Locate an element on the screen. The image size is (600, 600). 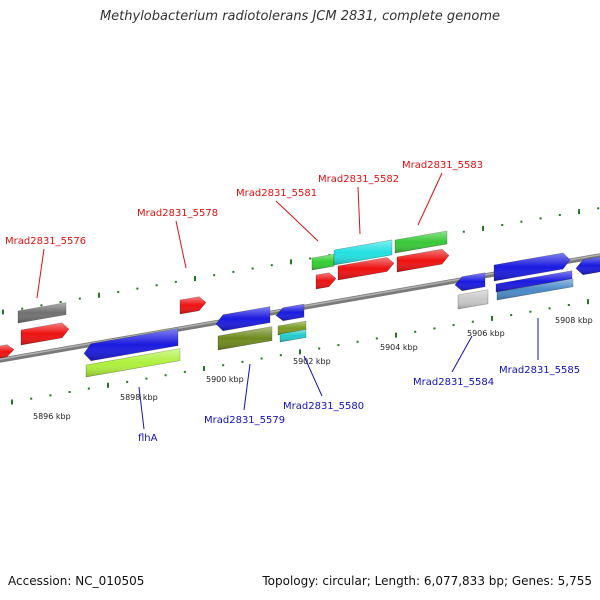
bottom-gene-label: Mrad2831_5585 is located at coordinates (539, 370).